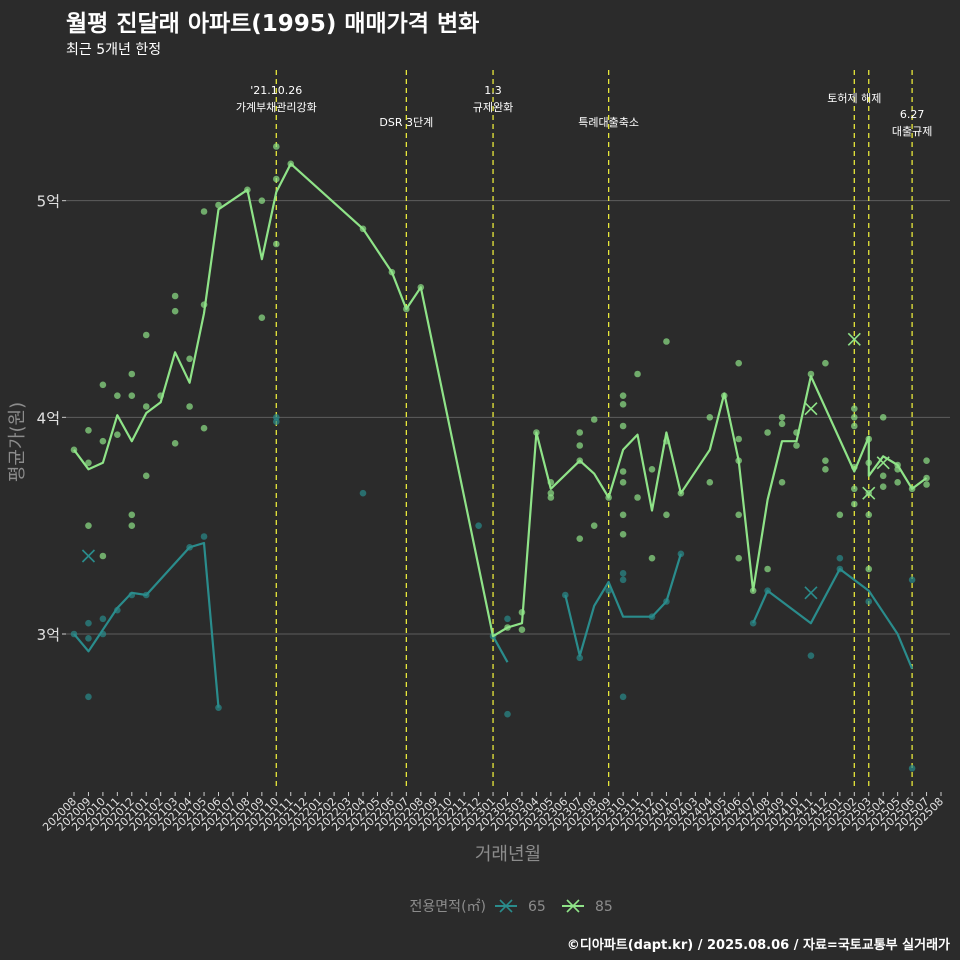  I want to click on event-label: 토허제 해제, so click(854, 98).